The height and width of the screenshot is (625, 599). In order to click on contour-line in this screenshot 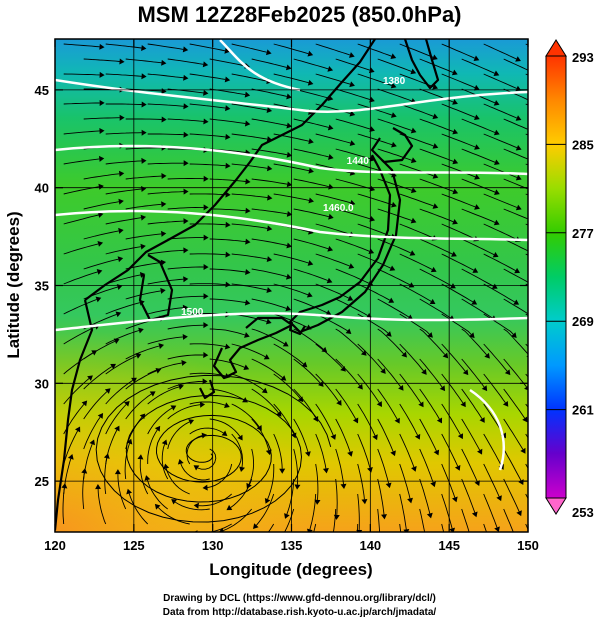, I will do `click(260, 65)`.